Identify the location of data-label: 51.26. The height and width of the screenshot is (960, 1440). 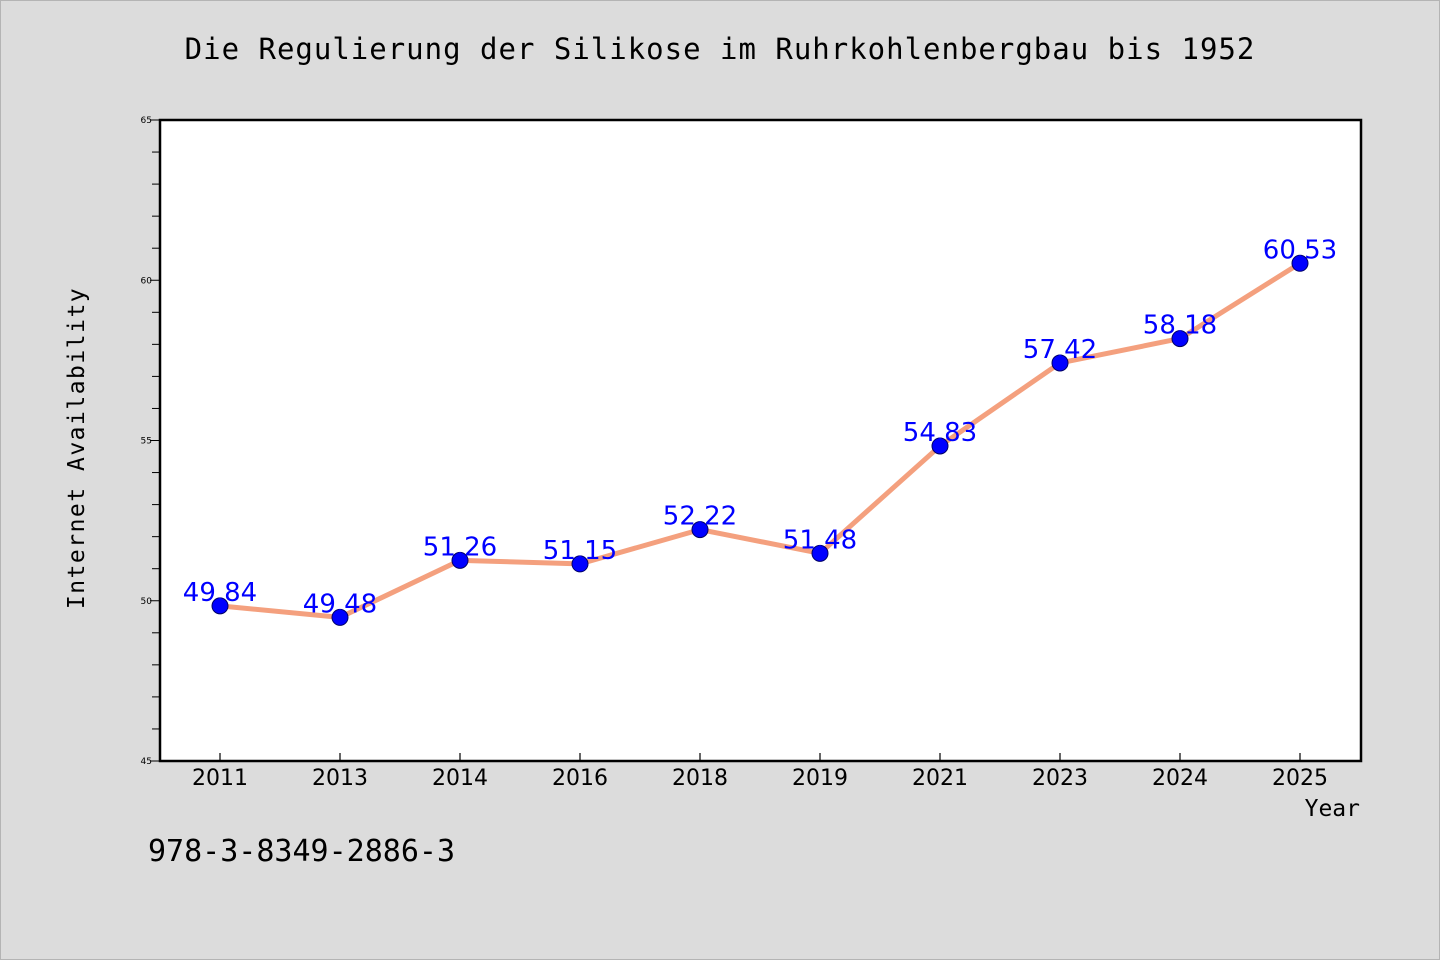
(460, 547).